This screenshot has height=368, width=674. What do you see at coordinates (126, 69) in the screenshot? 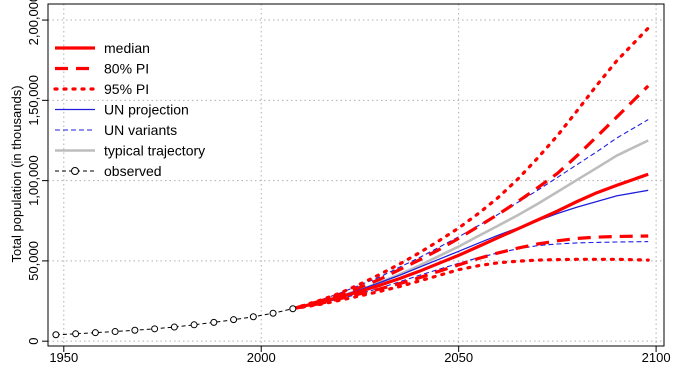
I see `legend-label: 80% PI` at bounding box center [126, 69].